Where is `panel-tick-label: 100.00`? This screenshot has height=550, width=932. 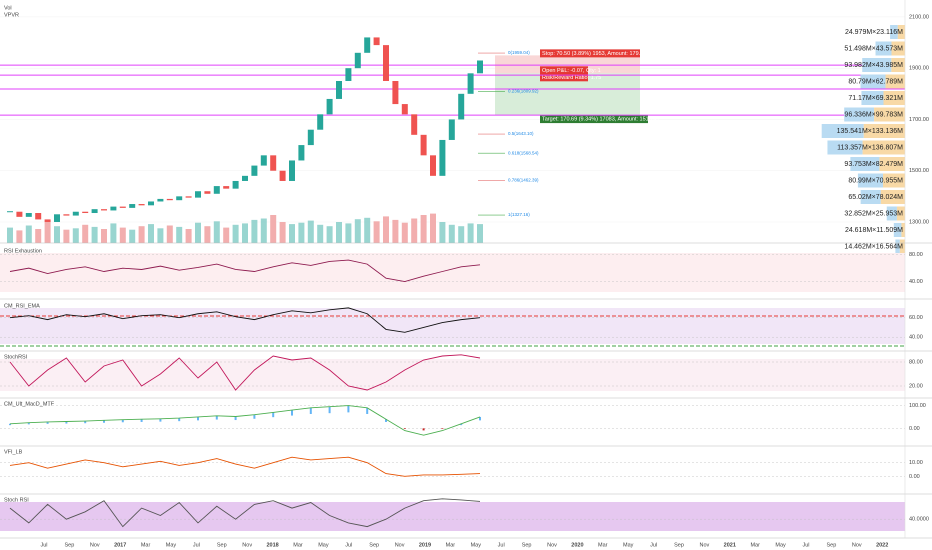 panel-tick-label: 100.00 is located at coordinates (917, 406).